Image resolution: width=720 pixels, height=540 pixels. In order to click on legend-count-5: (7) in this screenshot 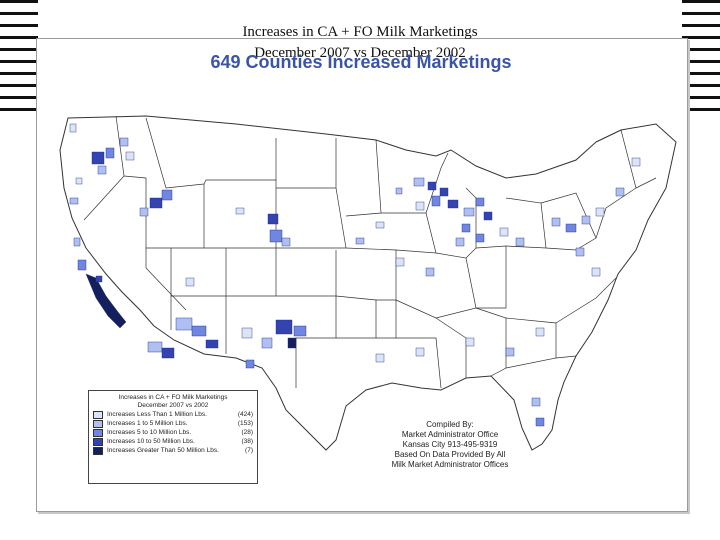, I will do `click(249, 450)`.